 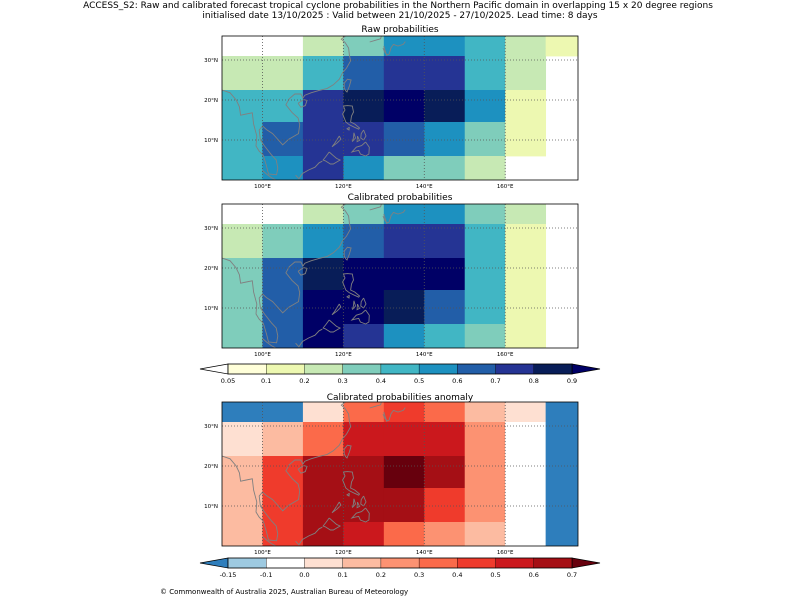 What do you see at coordinates (343, 187) in the screenshot?
I see `tick-label-lon: 120°E` at bounding box center [343, 187].